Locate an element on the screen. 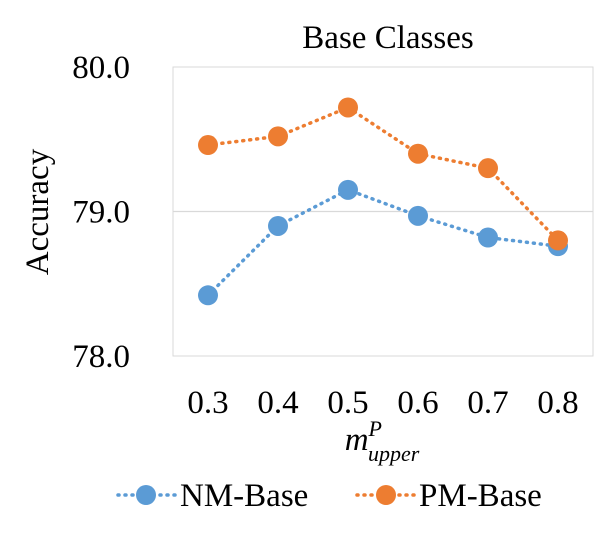  x-axis-label-sup: P is located at coordinates (375, 428).